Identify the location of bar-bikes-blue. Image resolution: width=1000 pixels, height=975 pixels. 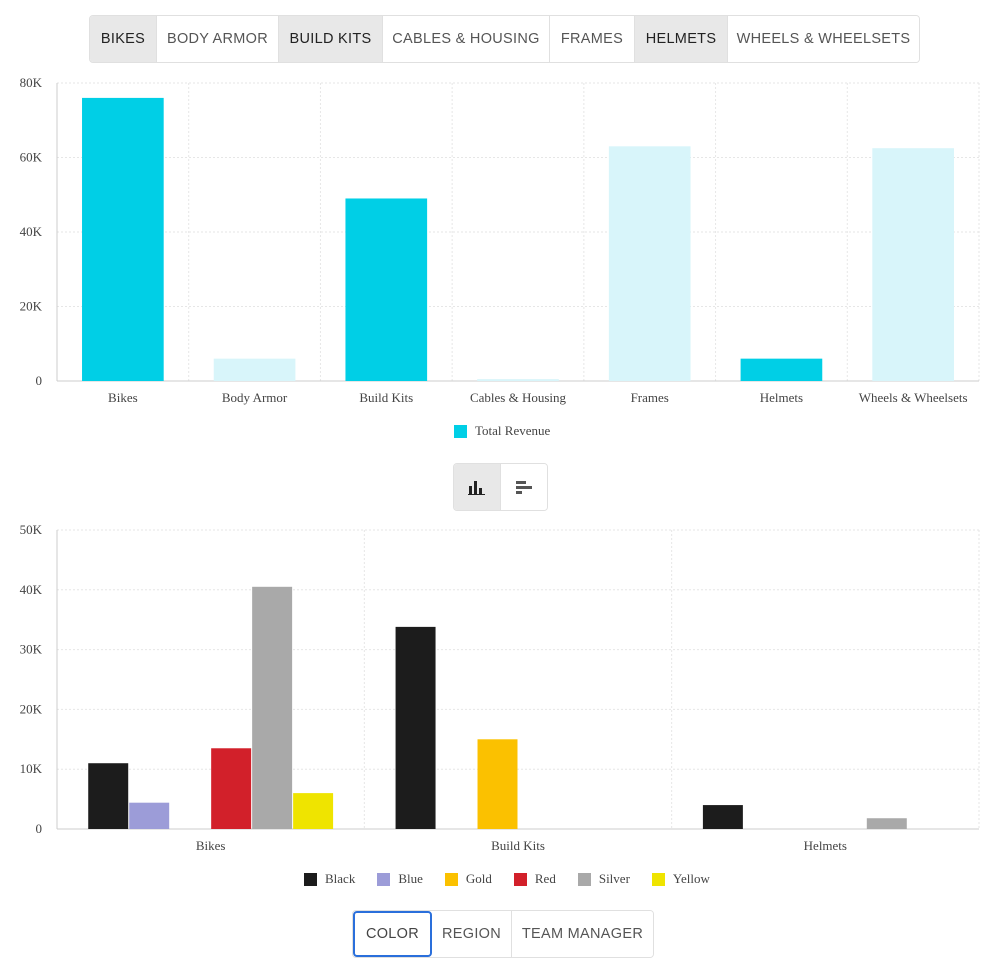
(149, 815).